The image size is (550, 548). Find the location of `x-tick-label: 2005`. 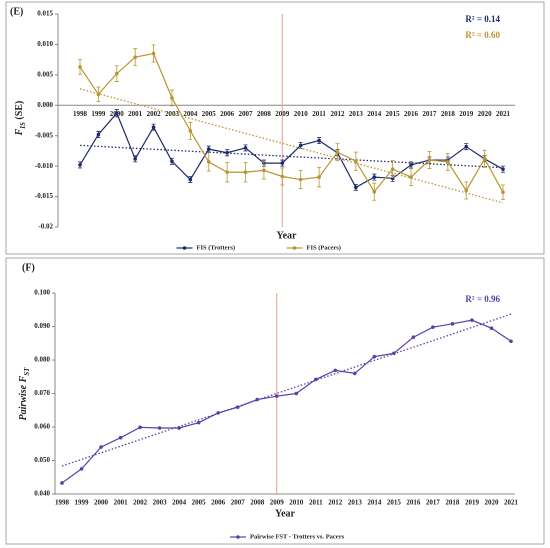

x-tick-label: 2005 is located at coordinates (209, 114).